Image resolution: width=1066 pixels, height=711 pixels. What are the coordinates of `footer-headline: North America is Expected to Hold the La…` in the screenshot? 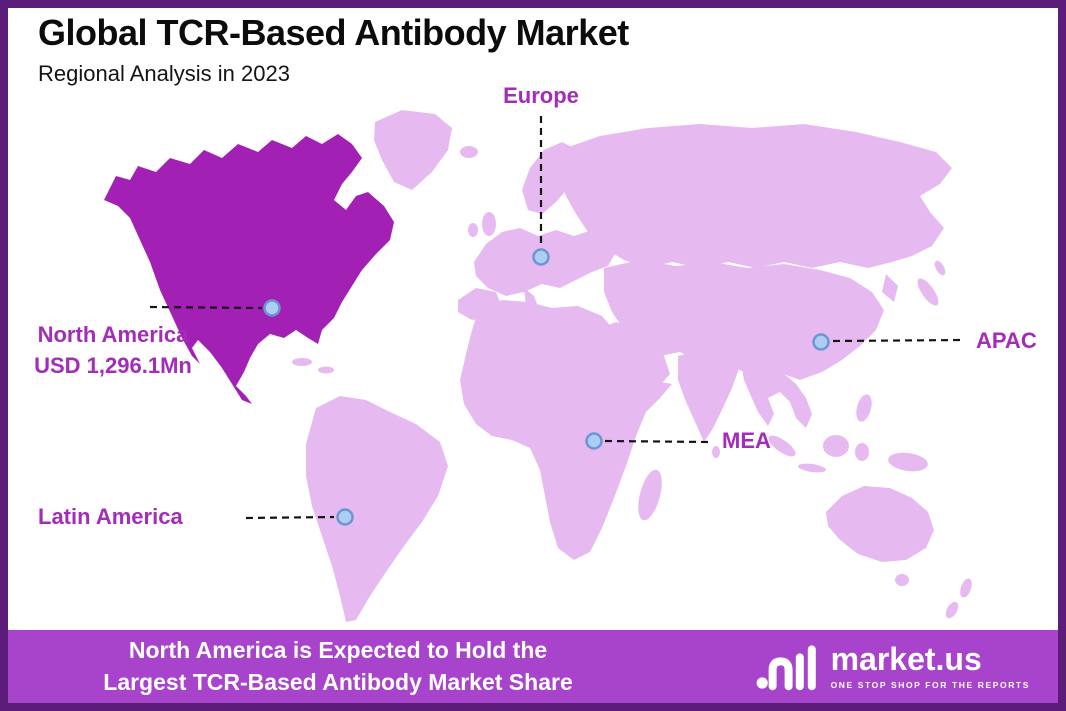 It's located at (338, 666).